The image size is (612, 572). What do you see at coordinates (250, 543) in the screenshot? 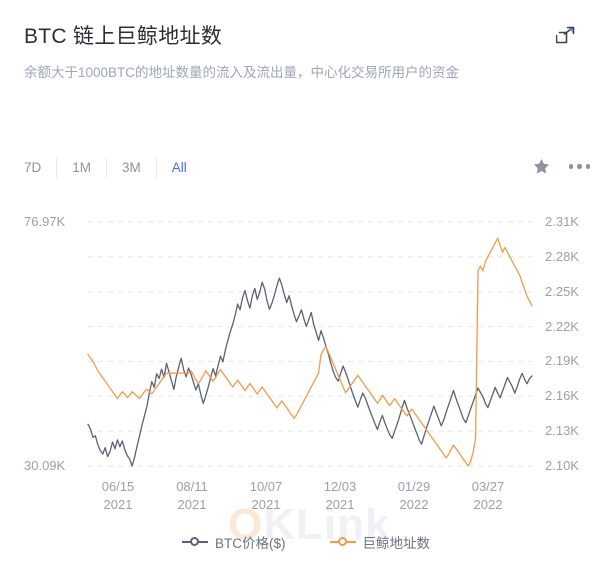
I see `legend-label: BTC价格($)` at bounding box center [250, 543].